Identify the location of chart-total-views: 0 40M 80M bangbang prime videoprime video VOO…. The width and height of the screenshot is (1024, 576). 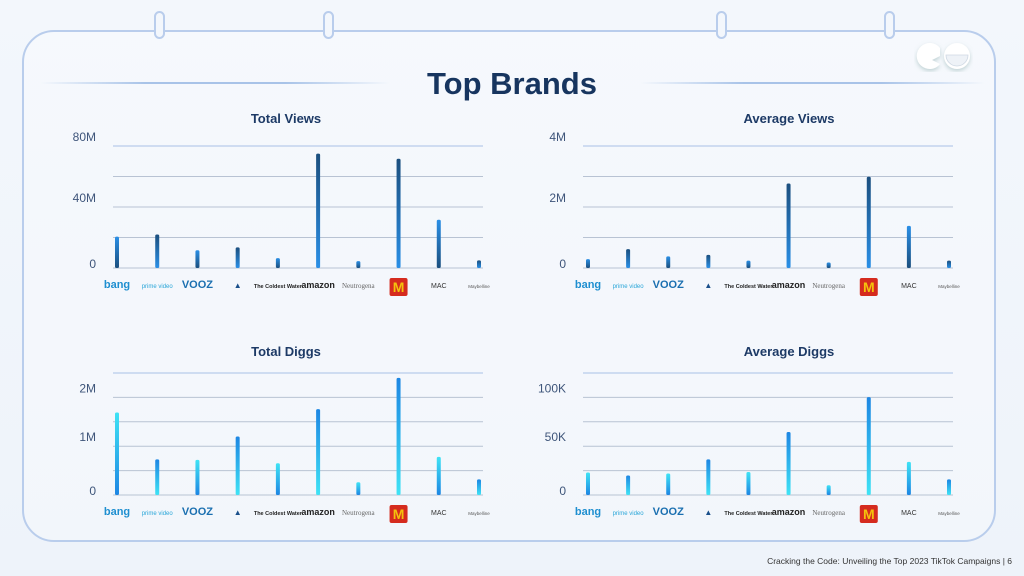
(281, 213).